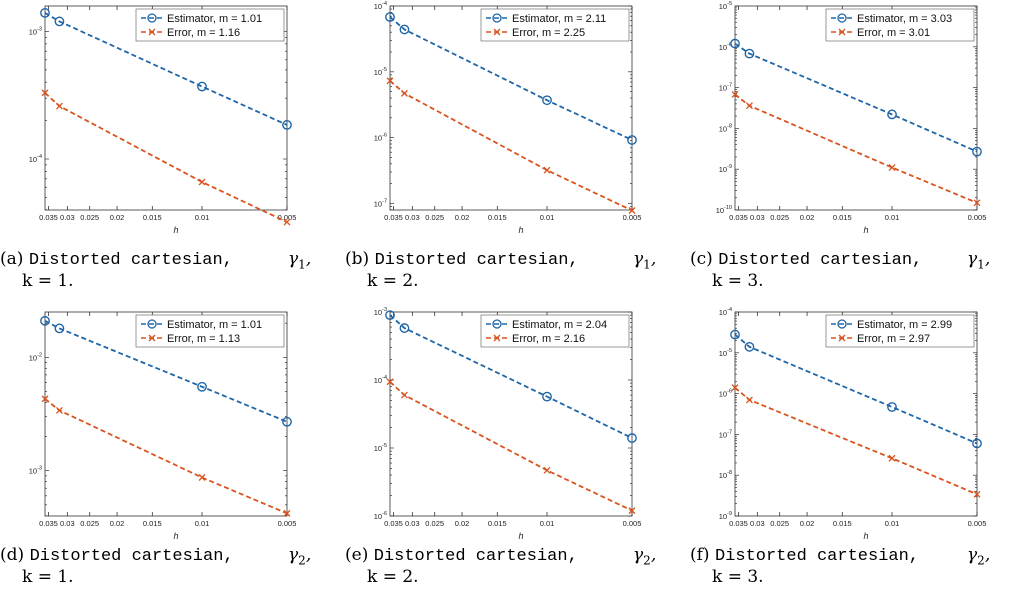 The height and width of the screenshot is (596, 1009). Describe the element at coordinates (39, 355) in the screenshot. I see `y-tick-exp: -2` at that location.